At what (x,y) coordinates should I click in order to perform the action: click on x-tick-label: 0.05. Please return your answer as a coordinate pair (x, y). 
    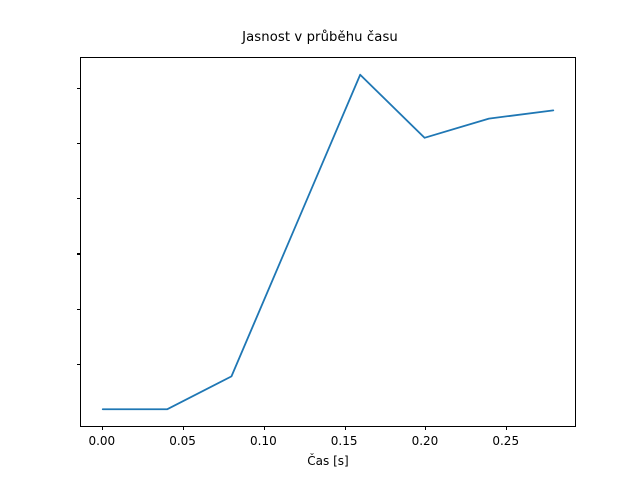
    Looking at the image, I should click on (182, 441).